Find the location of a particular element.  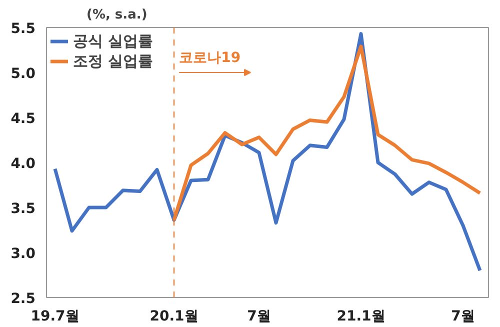

ref-line-label: 코로나19 is located at coordinates (210, 58).